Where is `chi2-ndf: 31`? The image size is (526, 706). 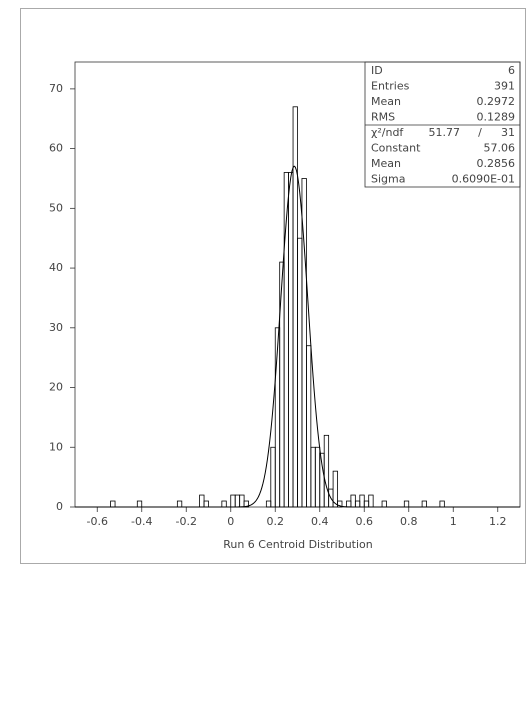
chi2-ndf: 31 is located at coordinates (508, 132).